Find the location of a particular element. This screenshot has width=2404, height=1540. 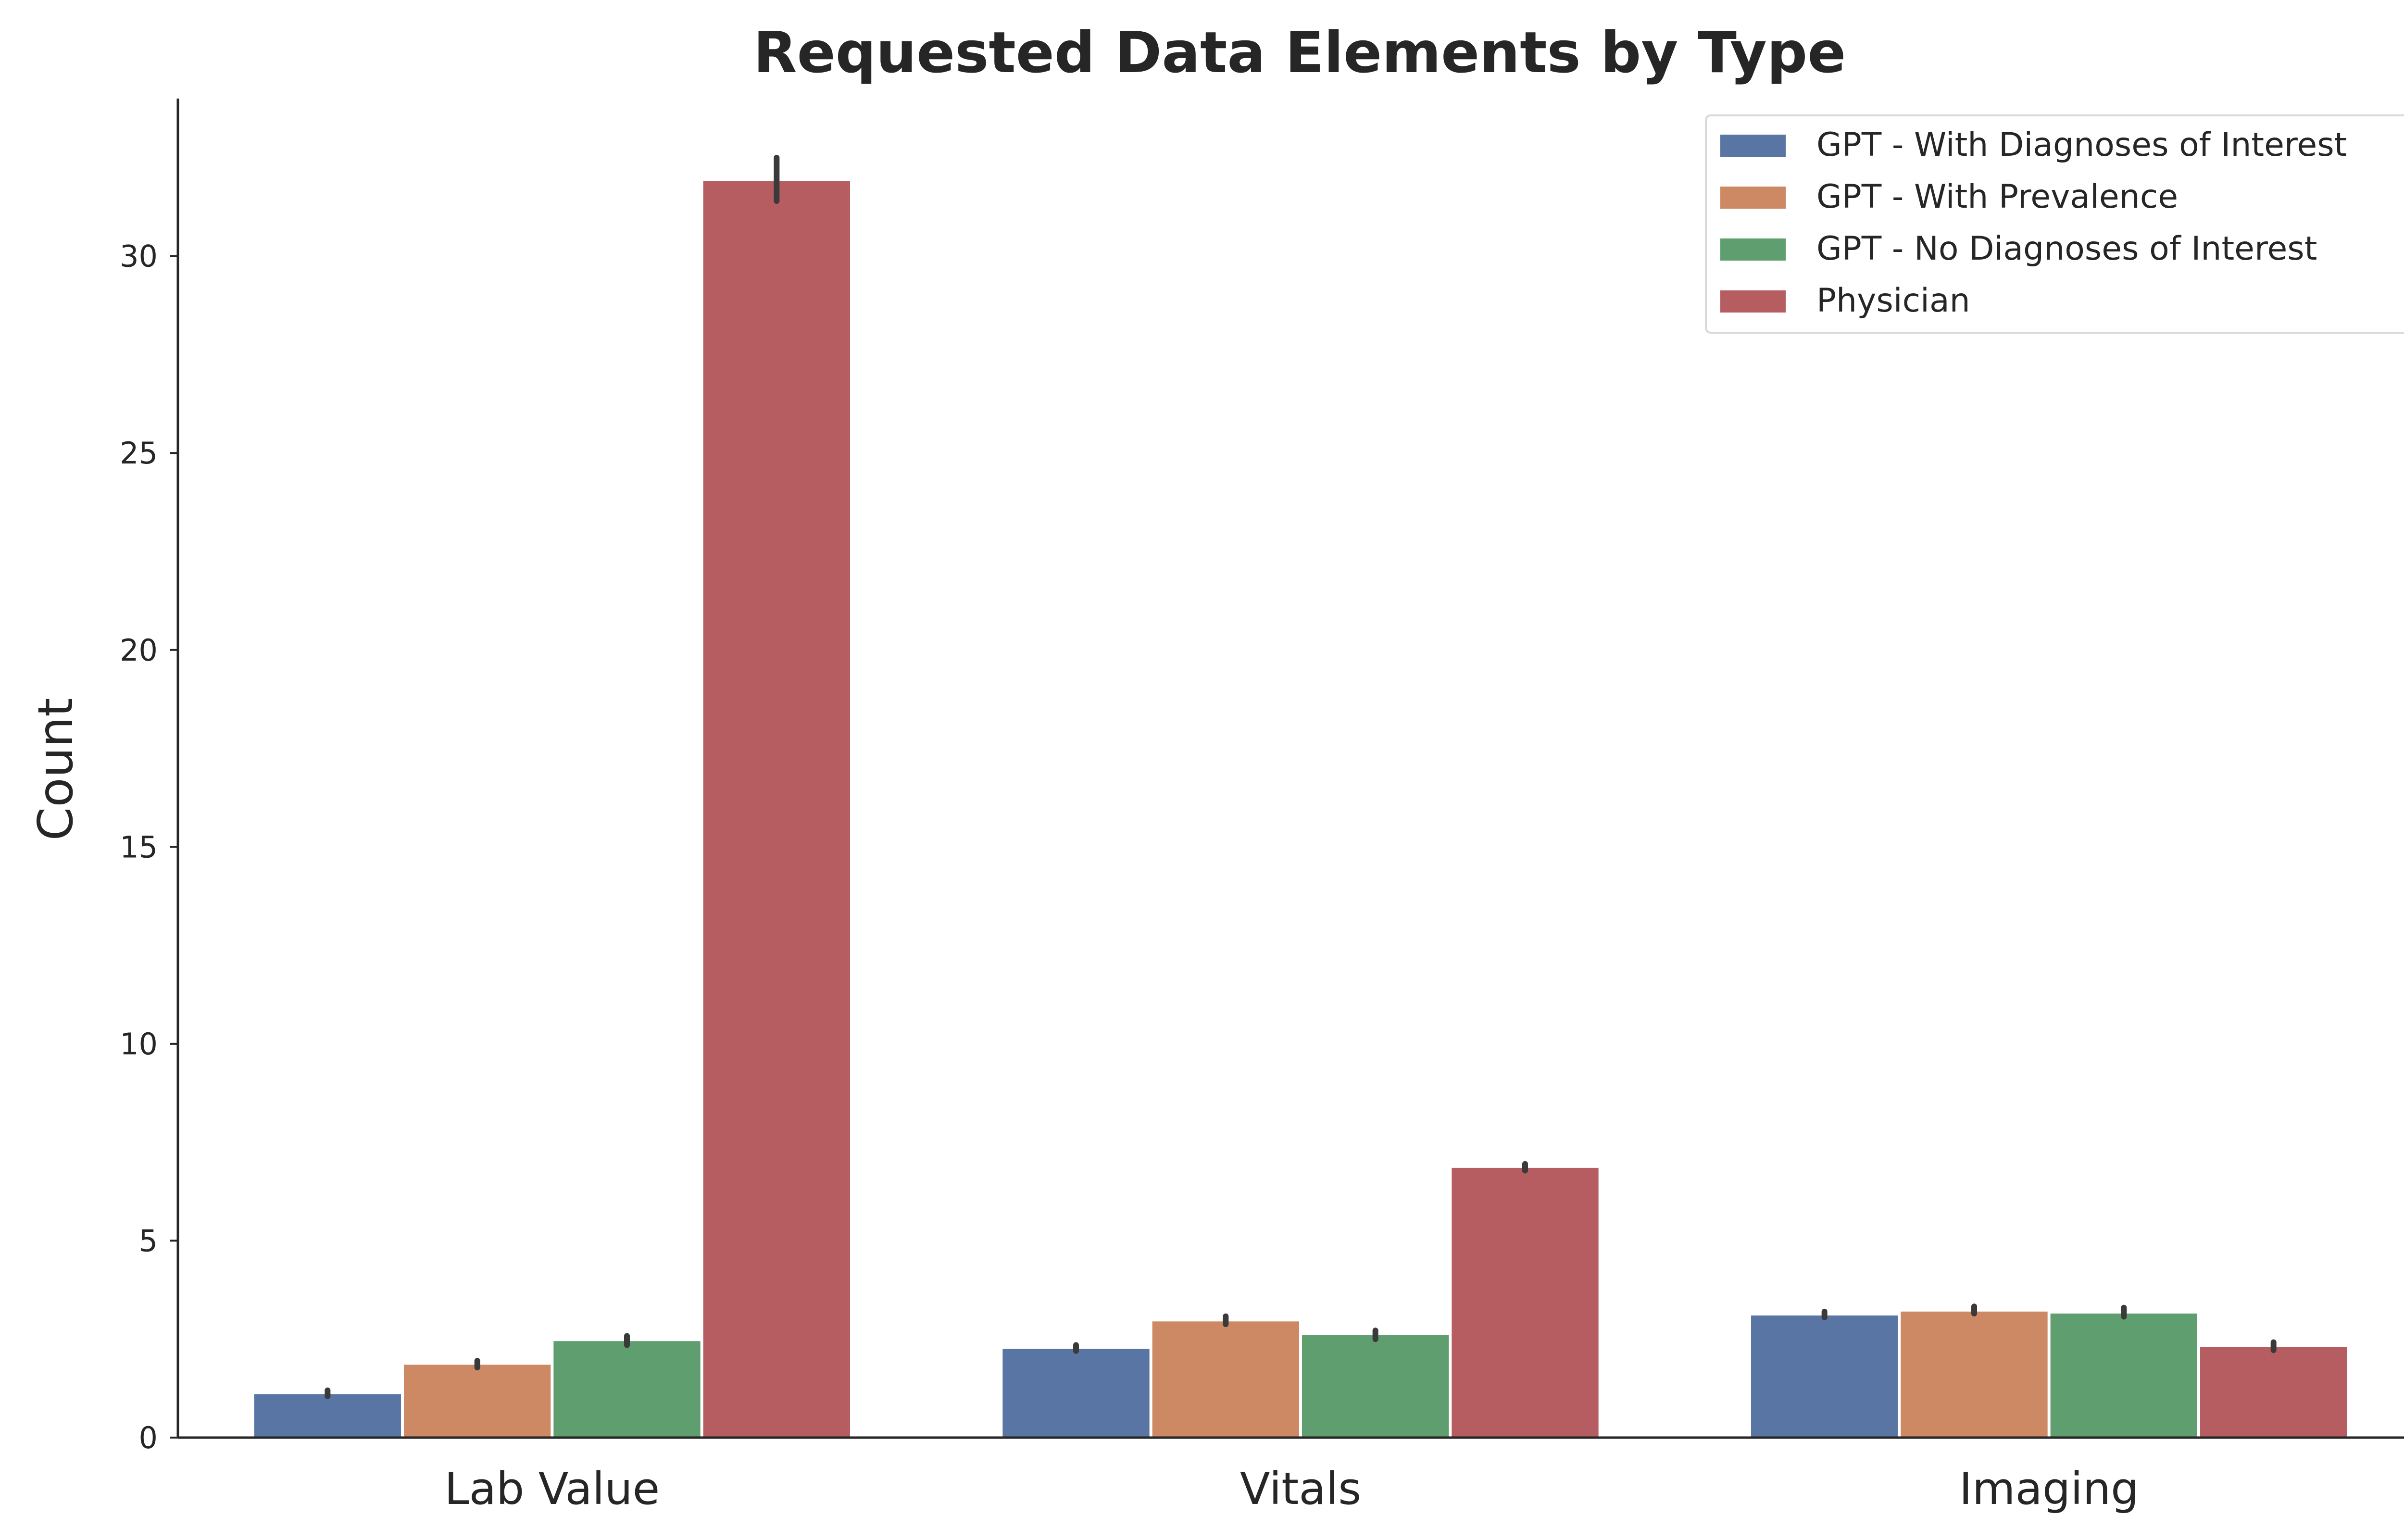

x-tick-label: Vitals is located at coordinates (1300, 1489).